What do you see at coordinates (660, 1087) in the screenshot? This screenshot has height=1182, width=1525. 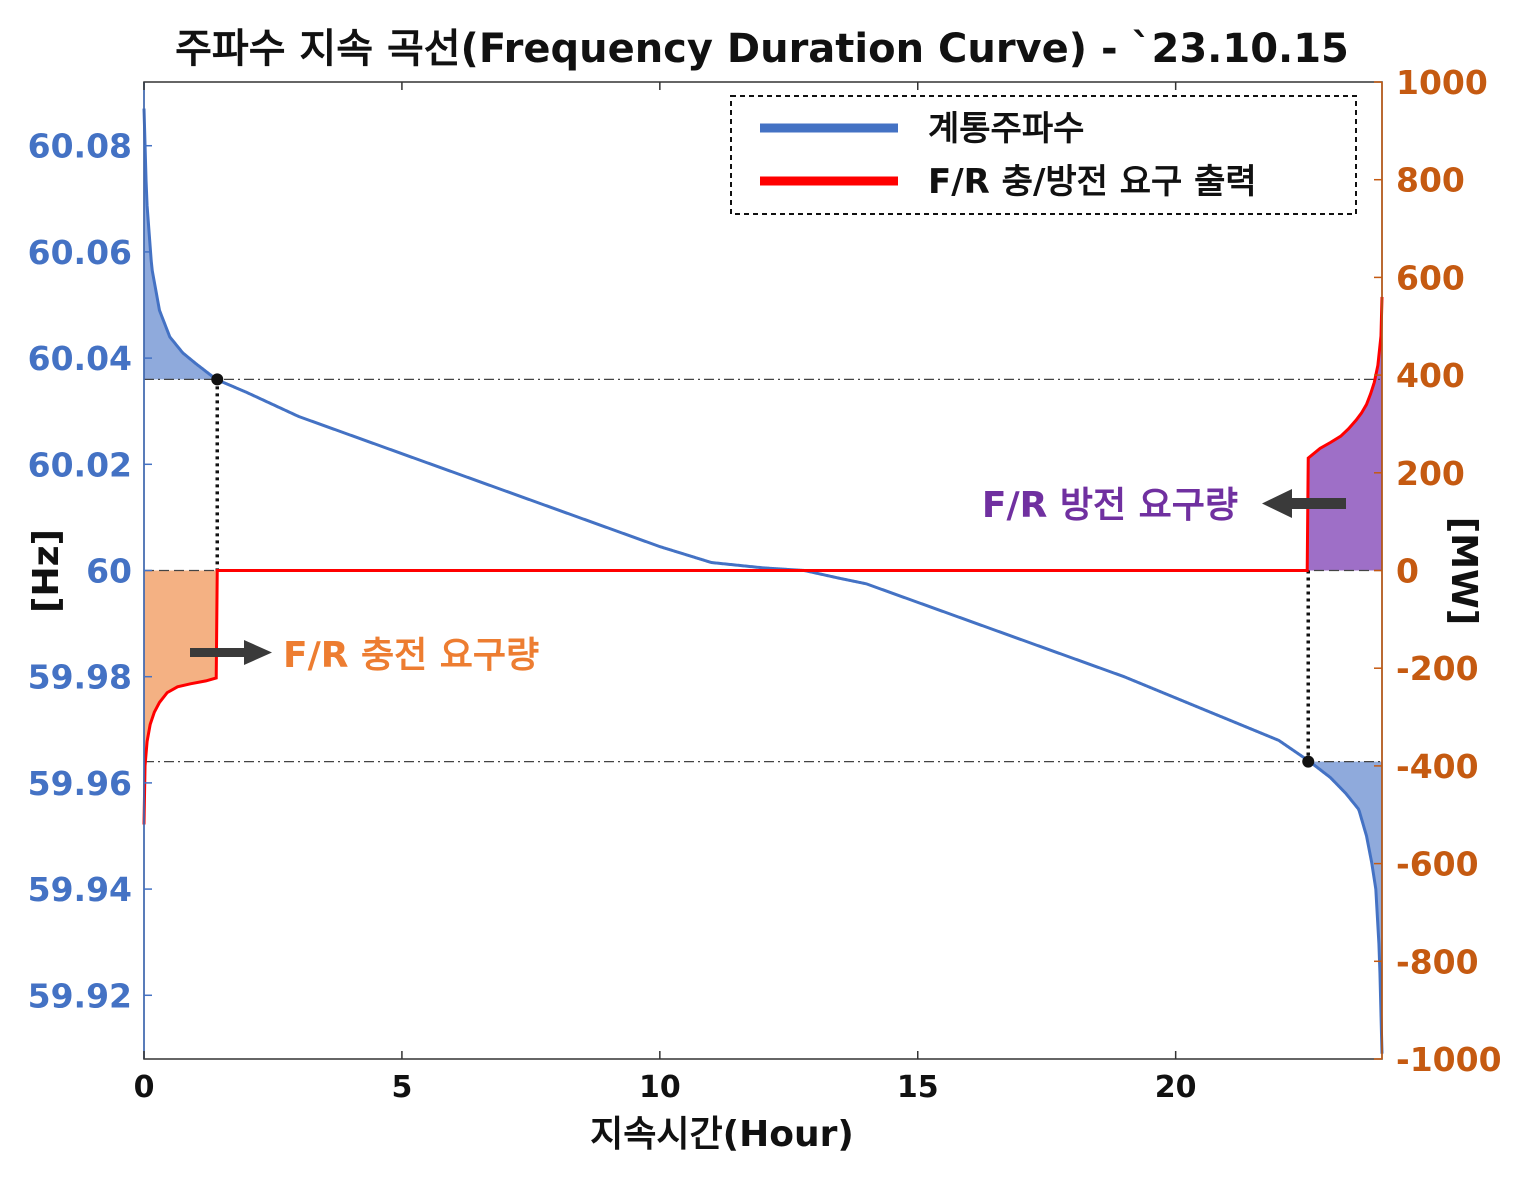 I see `x-tick-label: 10` at bounding box center [660, 1087].